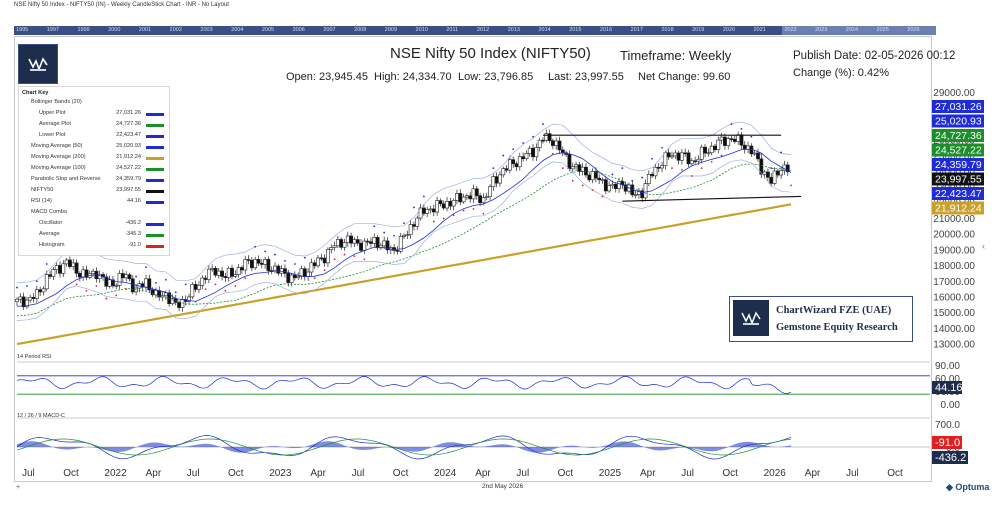  I want to click on year-range-highlight, so click(859, 30).